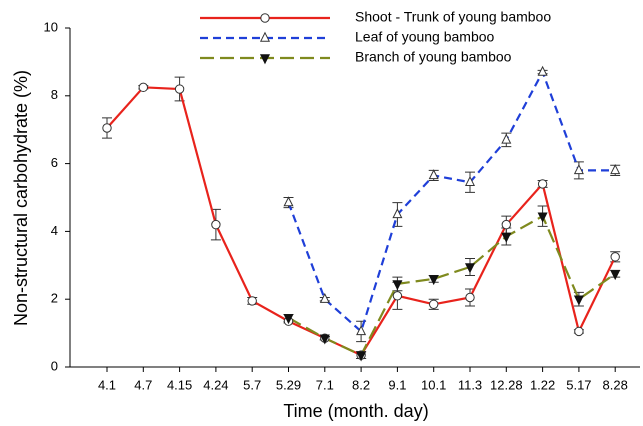  Describe the element at coordinates (397, 384) in the screenshot. I see `x-tick-label: 9.1` at that location.